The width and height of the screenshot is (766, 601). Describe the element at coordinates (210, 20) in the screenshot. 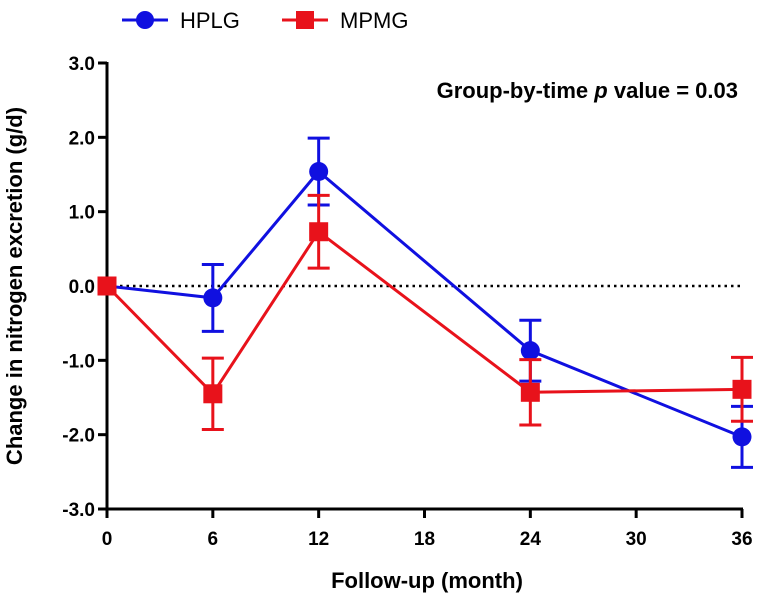

I see `legend-hplg-label: HPLG` at that location.